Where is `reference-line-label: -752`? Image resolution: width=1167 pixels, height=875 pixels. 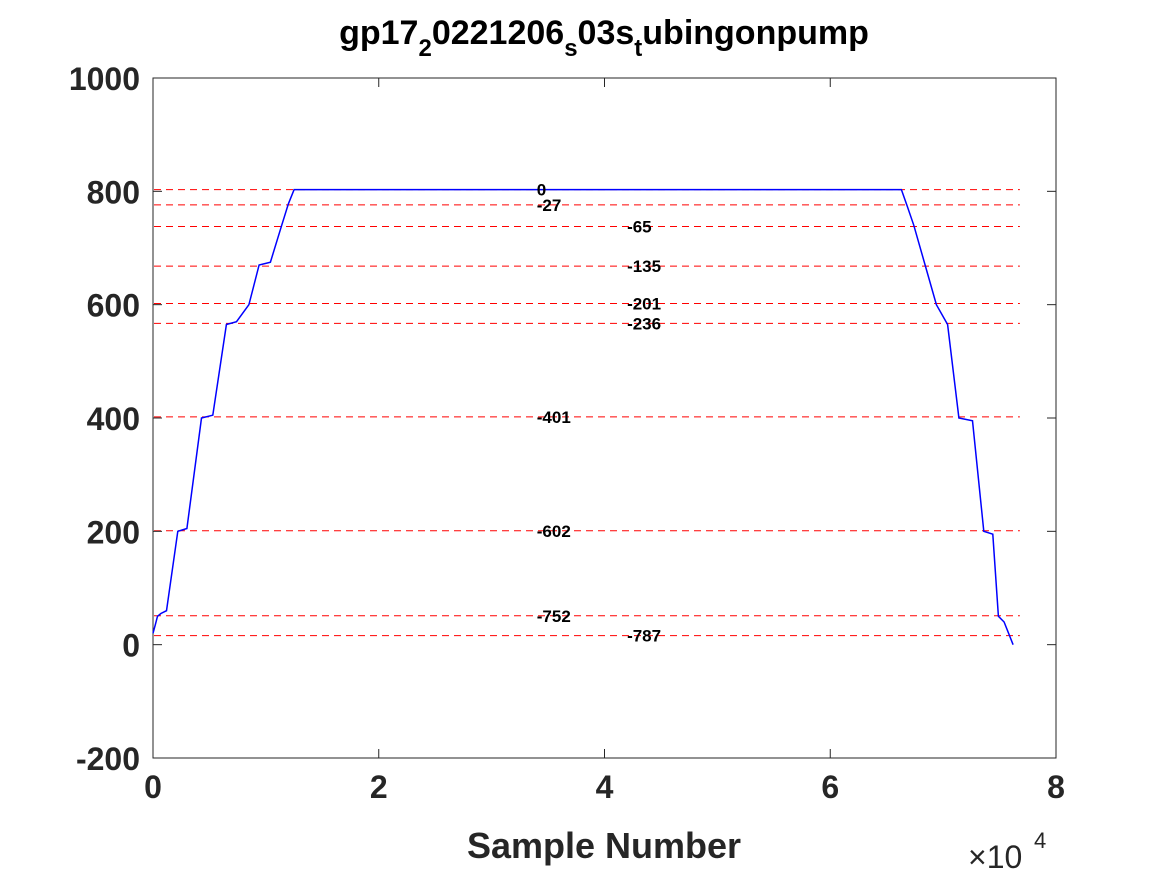
reference-line-label: -752 is located at coordinates (554, 616).